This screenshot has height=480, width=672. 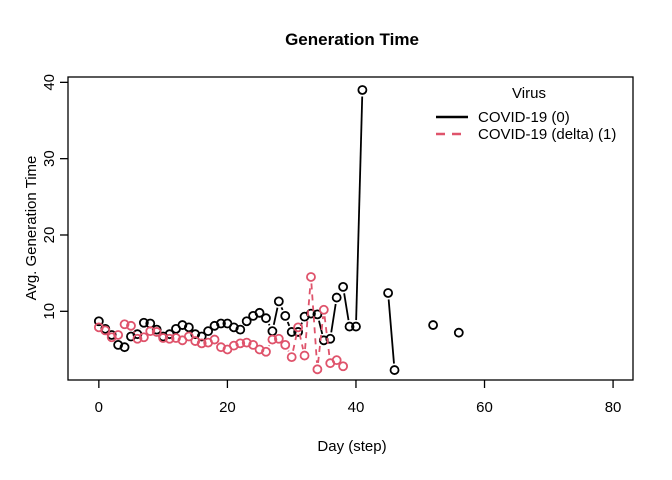 What do you see at coordinates (99, 407) in the screenshot?
I see `x-tick-label: 0` at bounding box center [99, 407].